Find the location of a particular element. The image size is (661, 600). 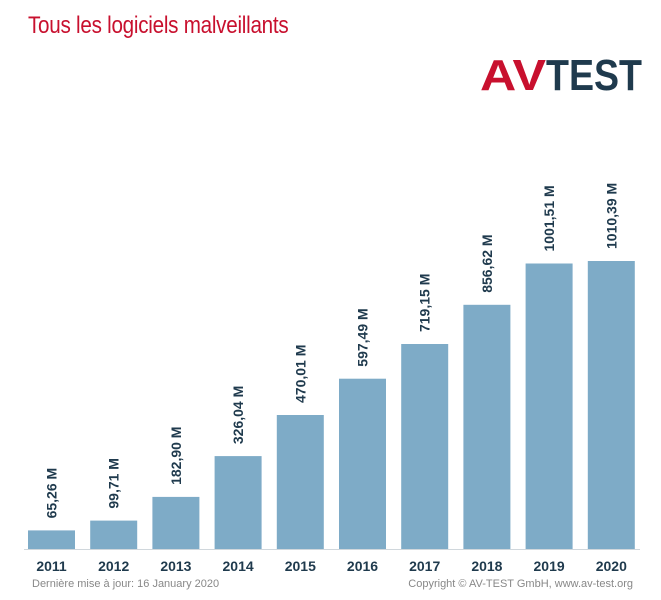

data-label-2020: 1010,39 M is located at coordinates (611, 216).